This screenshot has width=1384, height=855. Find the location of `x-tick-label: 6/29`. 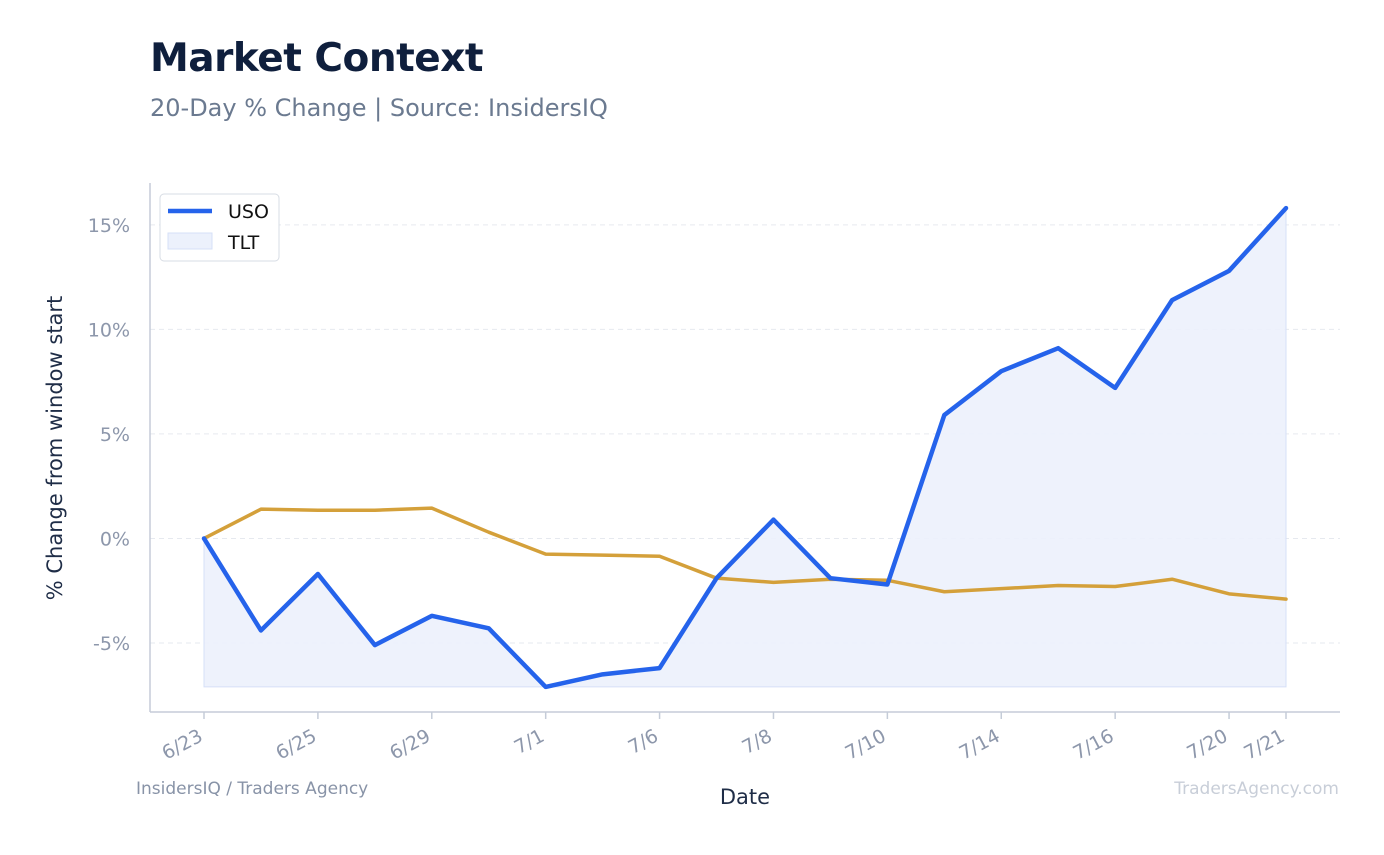

x-tick-label: 6/29 is located at coordinates (410, 744).